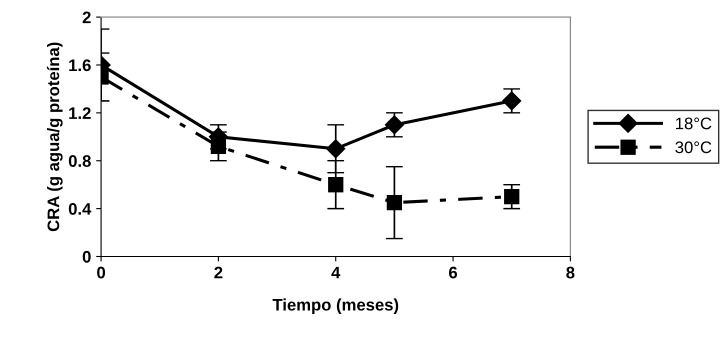 This screenshot has width=722, height=342. What do you see at coordinates (694, 124) in the screenshot?
I see `legend-label: 18°C` at bounding box center [694, 124].